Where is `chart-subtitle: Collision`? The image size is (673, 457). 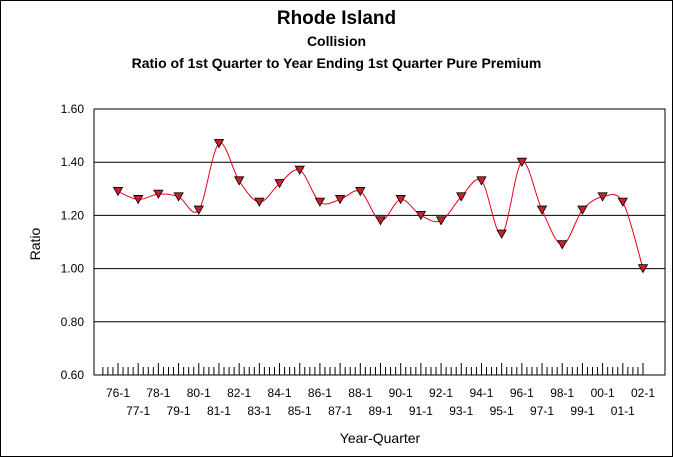 chart-subtitle: Collision is located at coordinates (336, 41).